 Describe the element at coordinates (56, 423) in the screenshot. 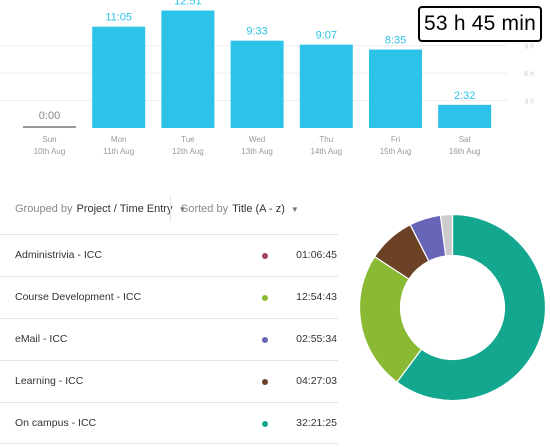

I see `entry-title: On campus - ICC` at that location.